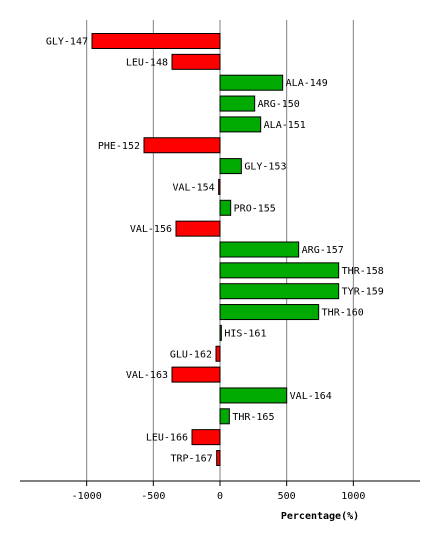 This screenshot has height=540, width=440. I want to click on bar-label: VAL-163, so click(147, 375).